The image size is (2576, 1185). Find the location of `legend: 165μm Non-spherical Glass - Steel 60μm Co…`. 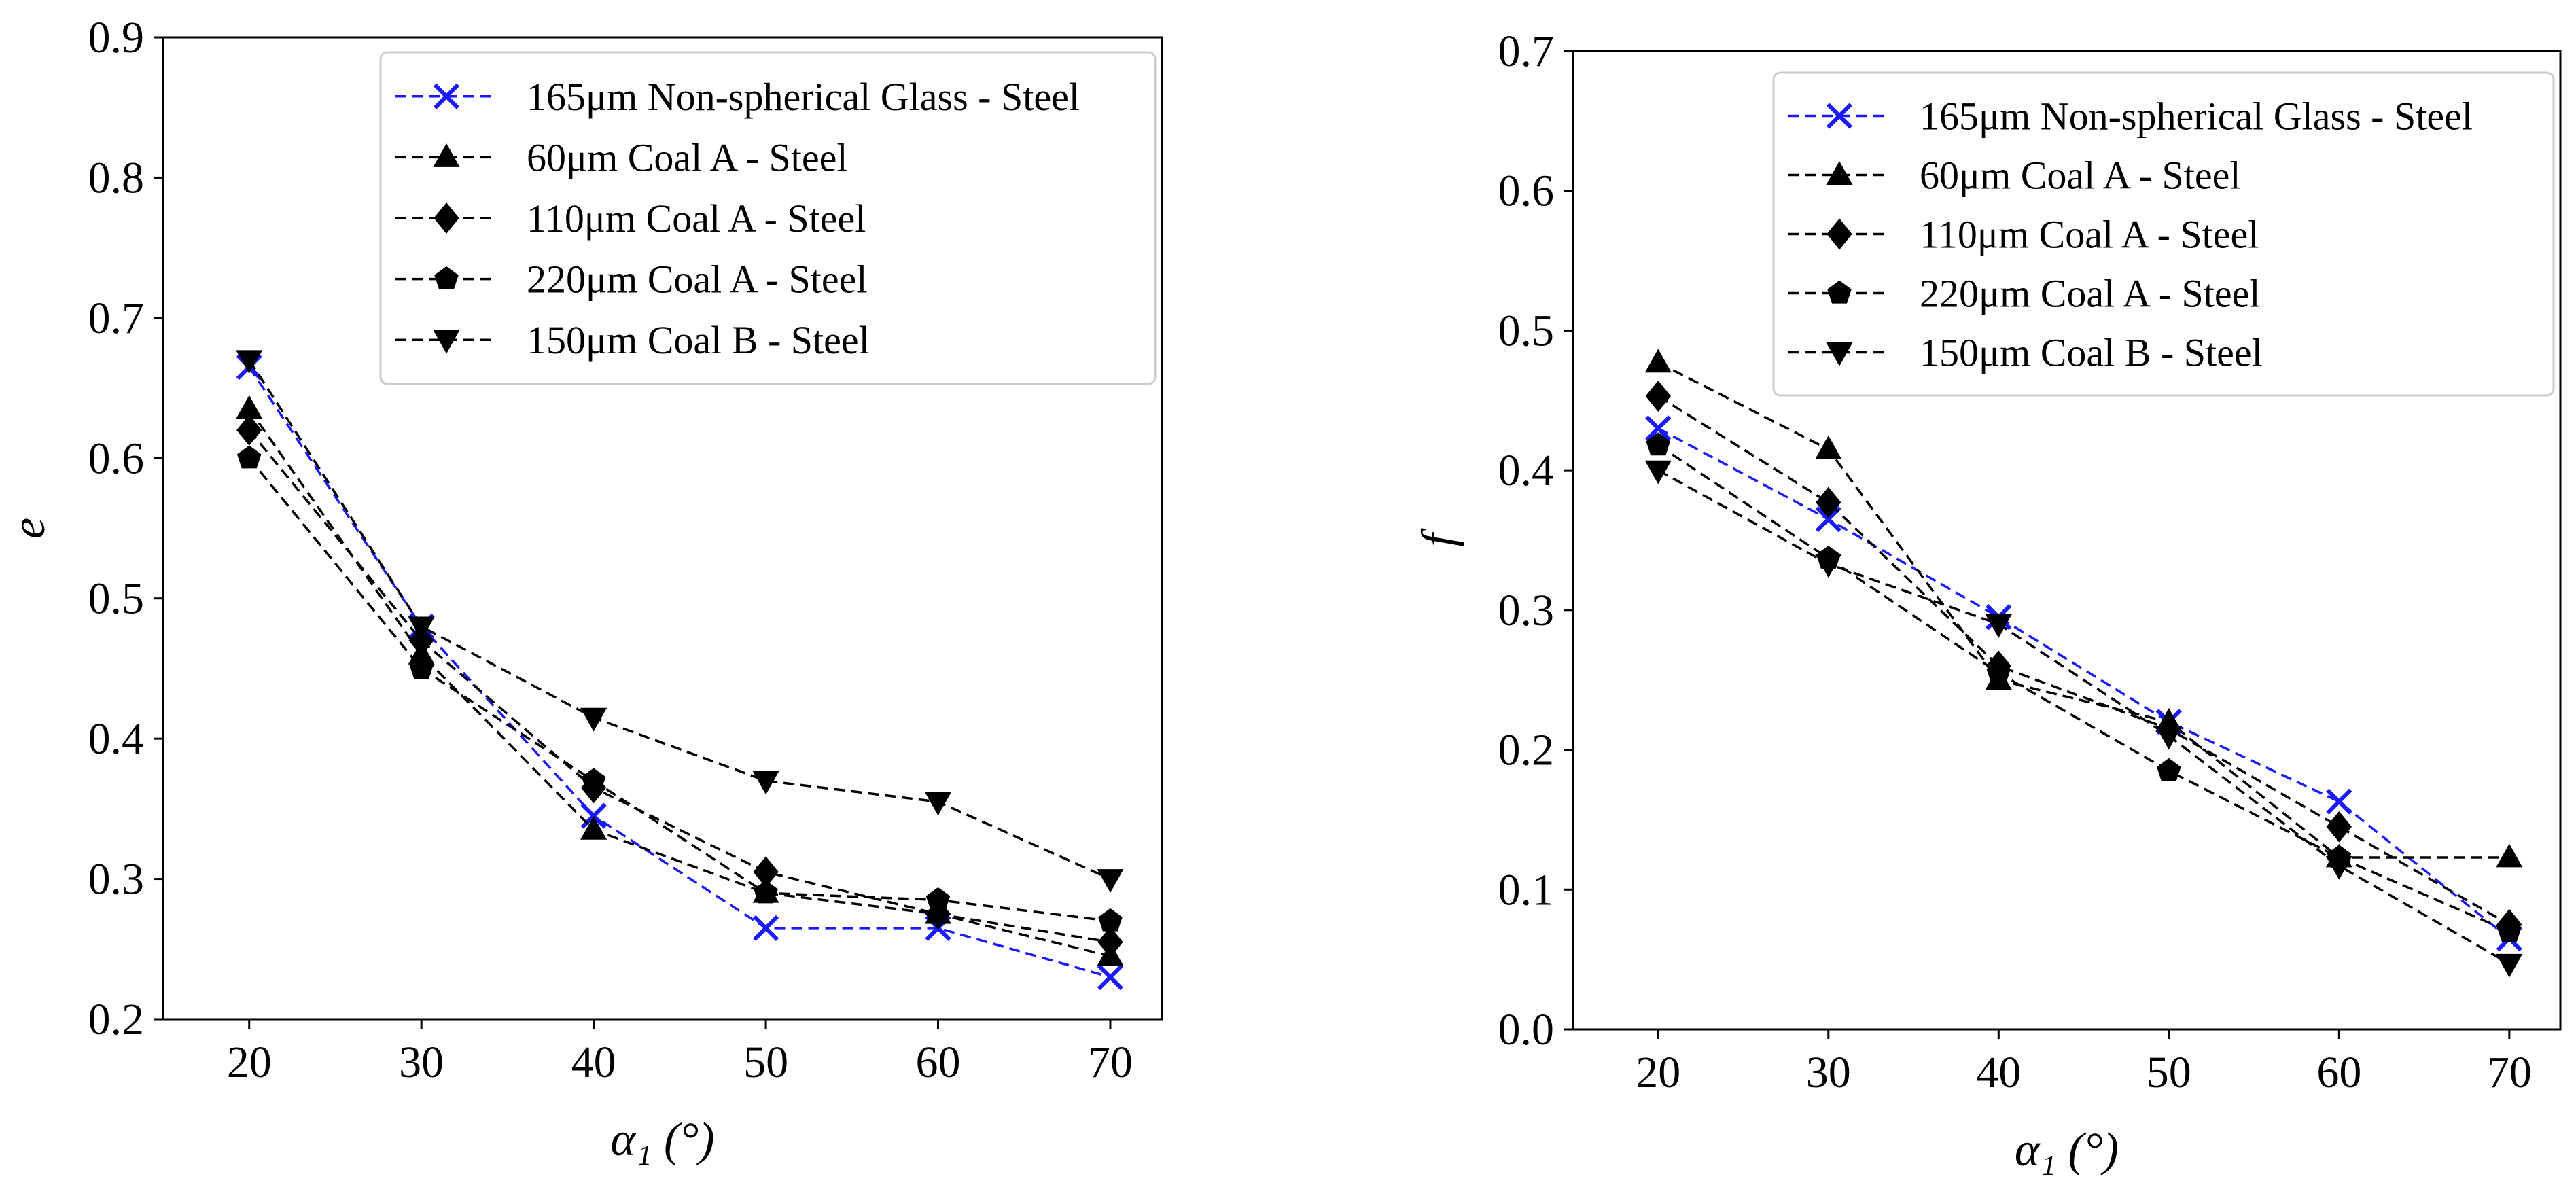

legend: 165μm Non-spherical Glass - Steel 60μm Co… is located at coordinates (768, 218).